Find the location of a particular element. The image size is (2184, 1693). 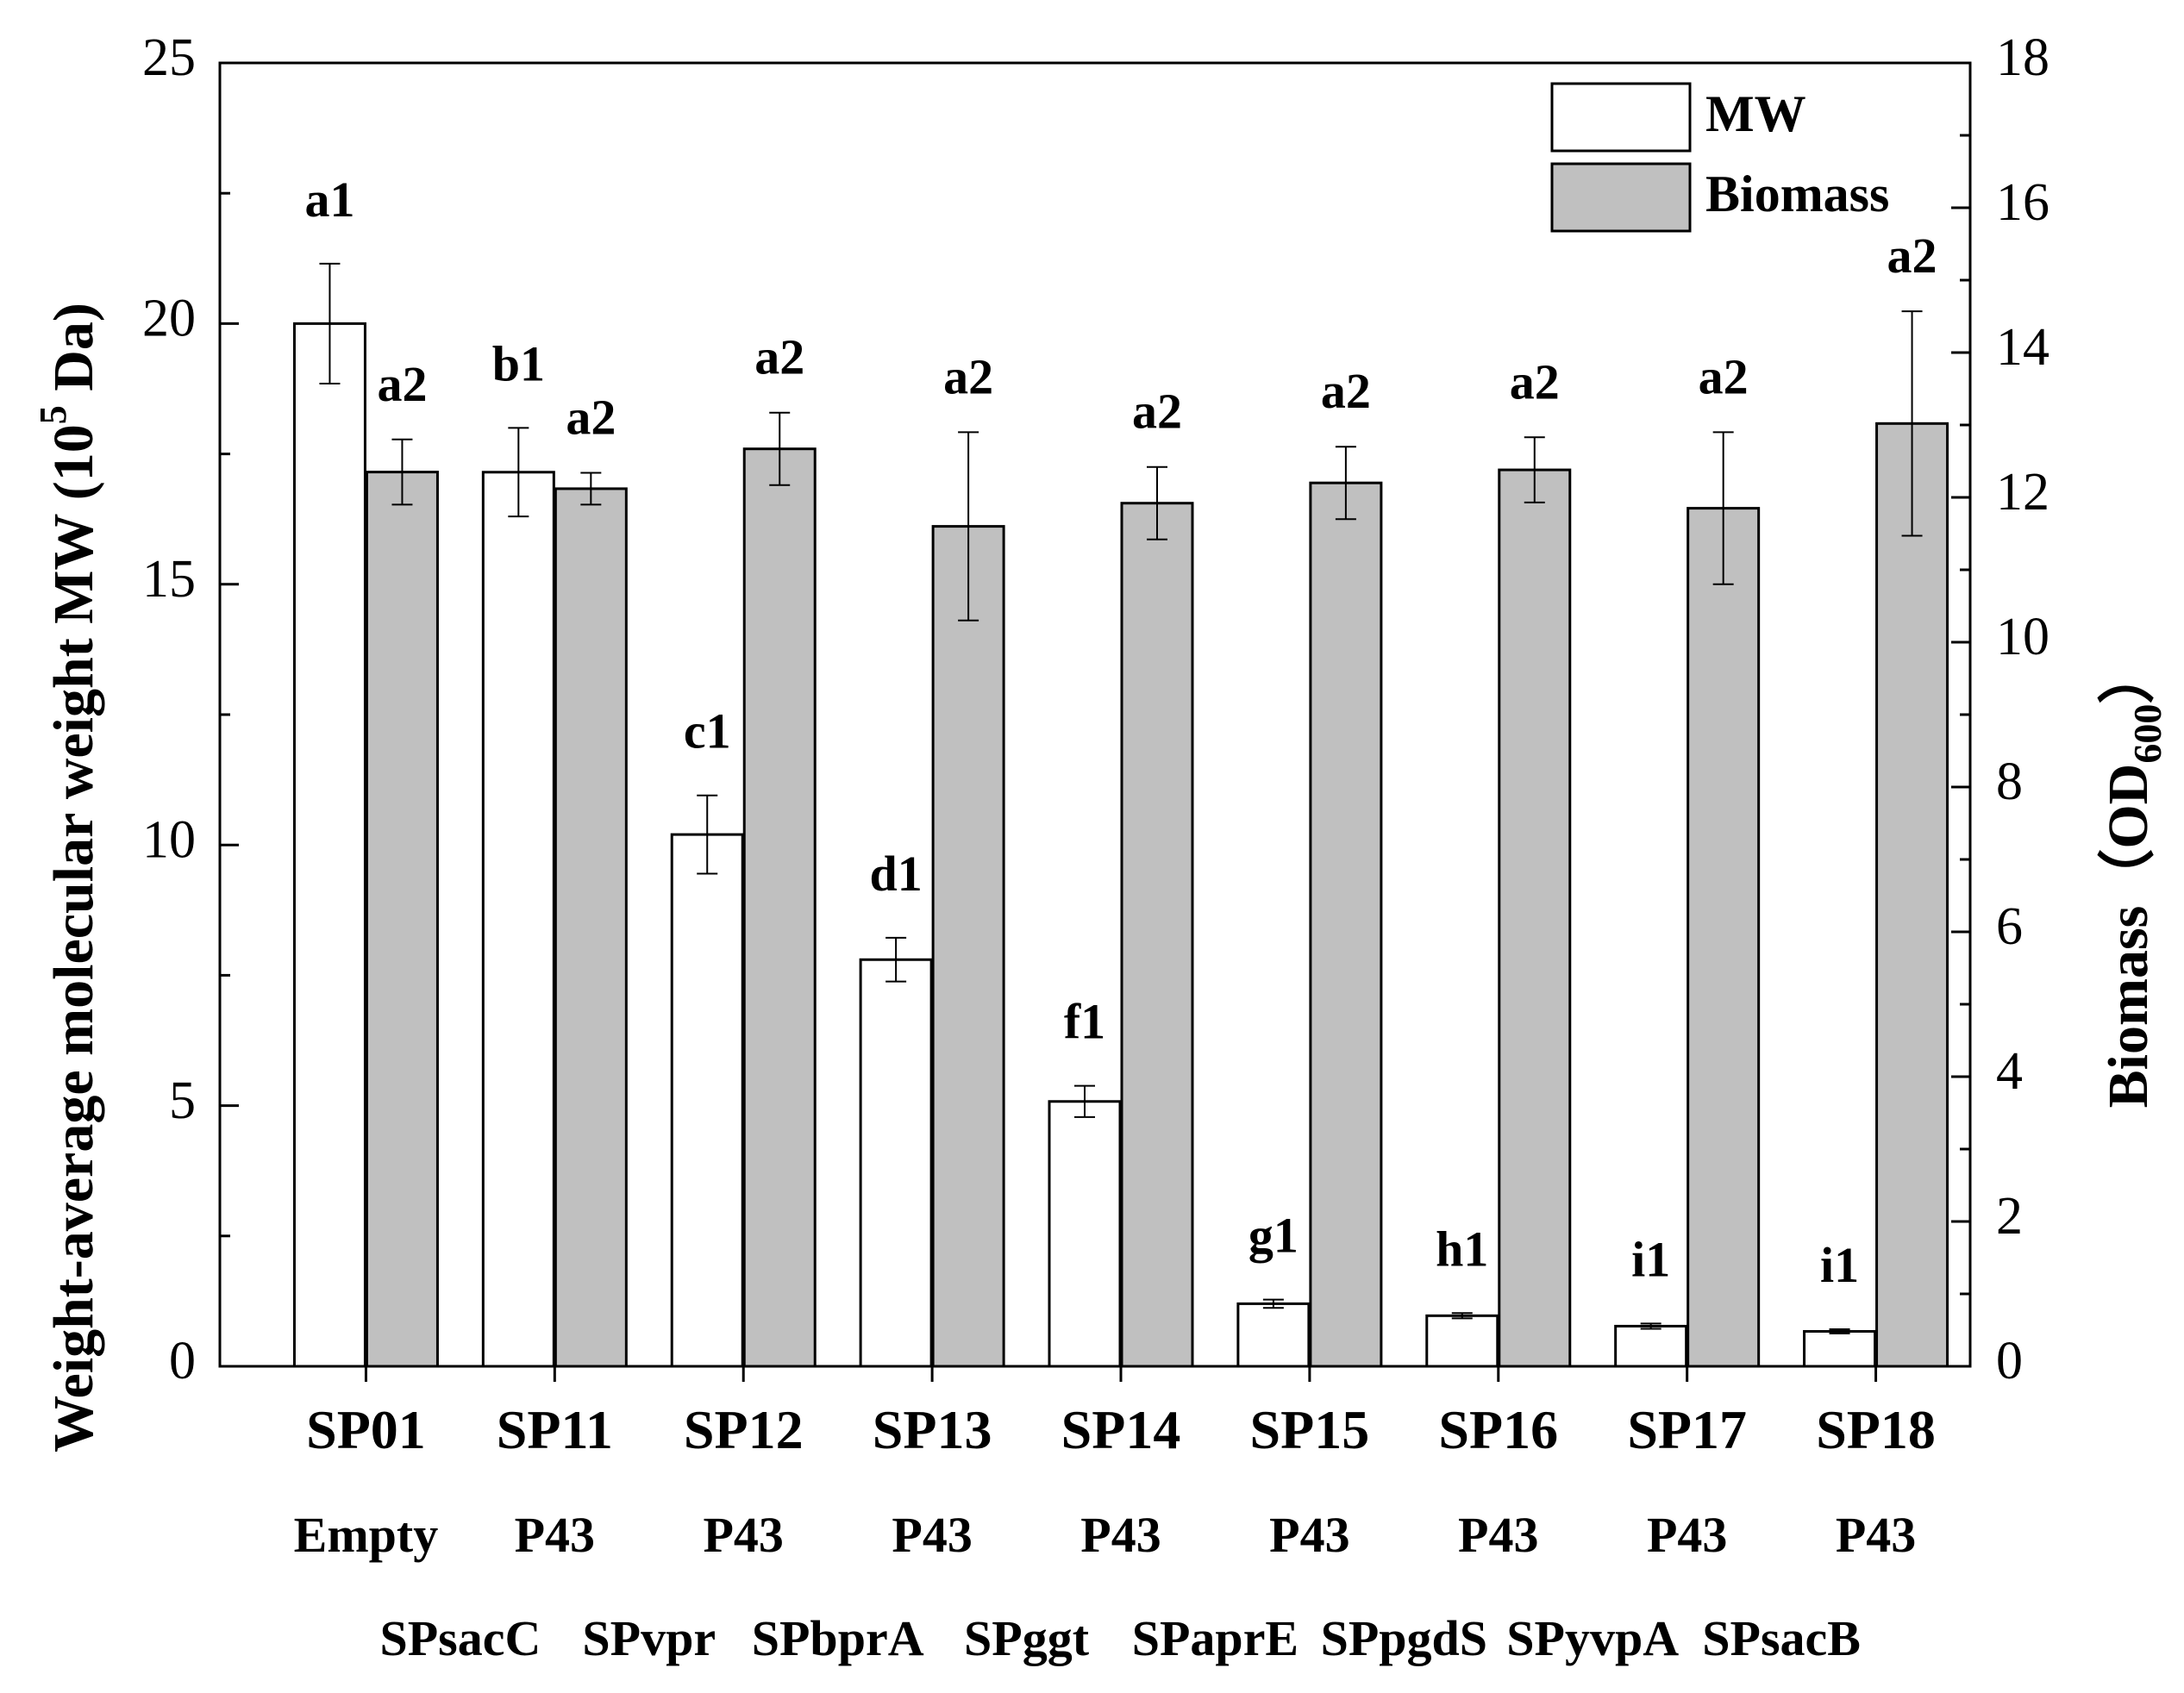

significance-label-mw: a1 is located at coordinates (329, 200).